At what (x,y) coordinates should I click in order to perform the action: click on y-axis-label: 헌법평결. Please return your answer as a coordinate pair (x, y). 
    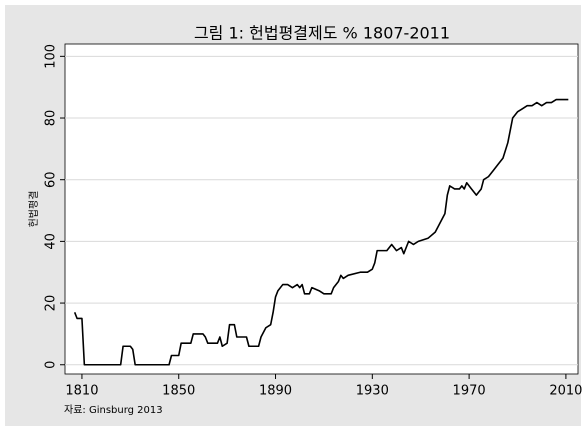
    Looking at the image, I should click on (34, 209).